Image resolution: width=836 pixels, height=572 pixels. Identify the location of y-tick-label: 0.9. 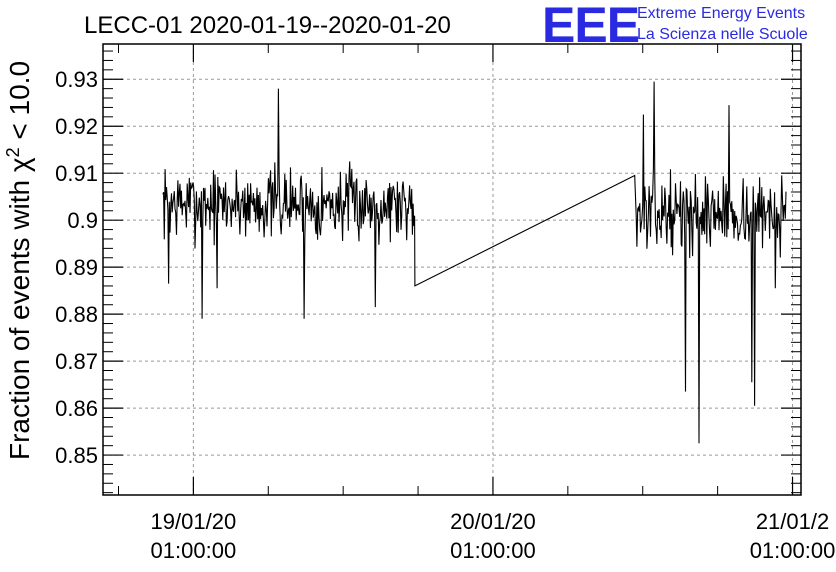
(82, 220).